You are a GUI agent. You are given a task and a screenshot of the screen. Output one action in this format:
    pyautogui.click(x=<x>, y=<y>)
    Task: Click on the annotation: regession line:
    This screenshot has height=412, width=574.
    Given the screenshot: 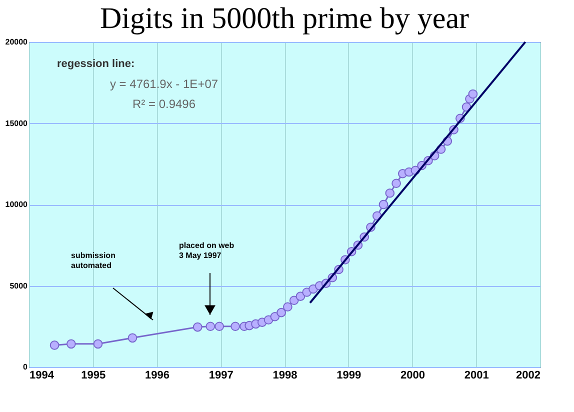 What is the action you would take?
    pyautogui.click(x=96, y=64)
    